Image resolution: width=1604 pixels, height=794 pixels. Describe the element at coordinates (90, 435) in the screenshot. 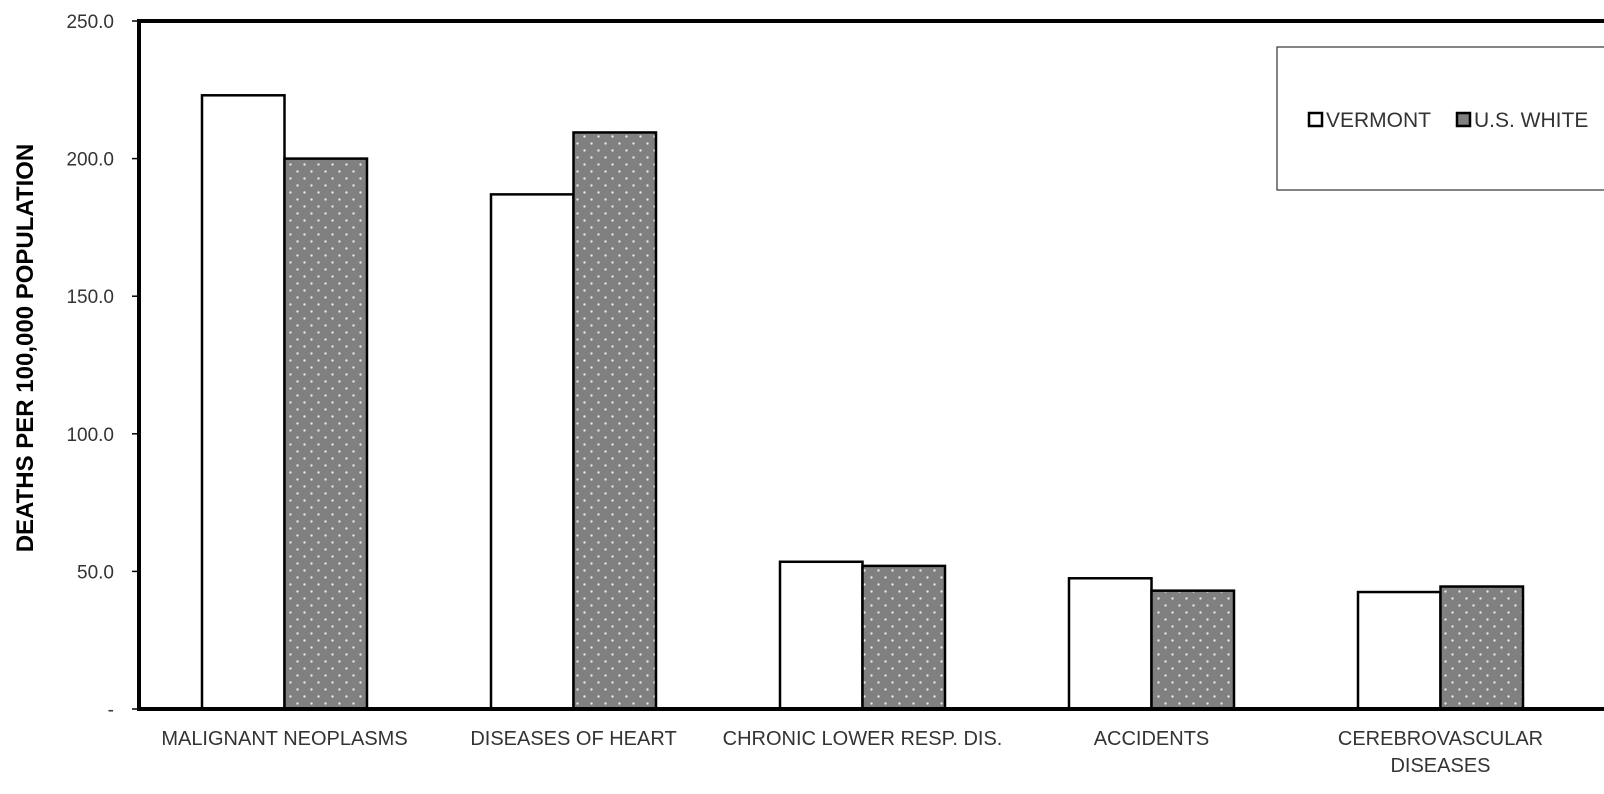

I see `y-tick-label: 100.0` at that location.